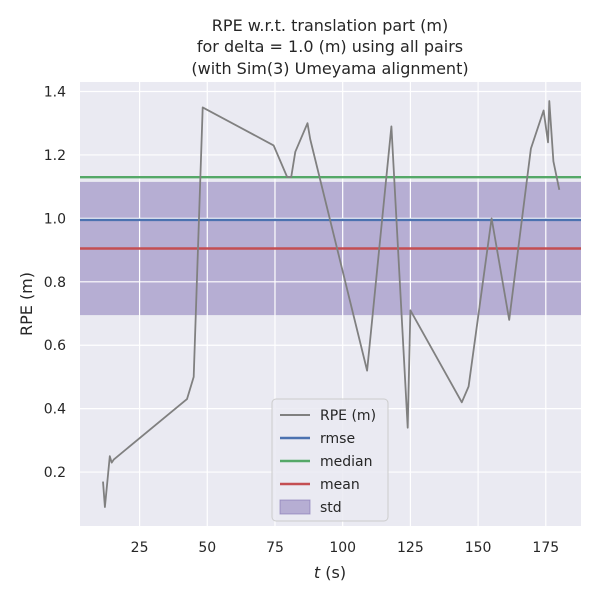 Image resolution: width=600 pixels, height=600 pixels. Describe the element at coordinates (348, 416) in the screenshot. I see `legend-label: RPE (m)` at that location.